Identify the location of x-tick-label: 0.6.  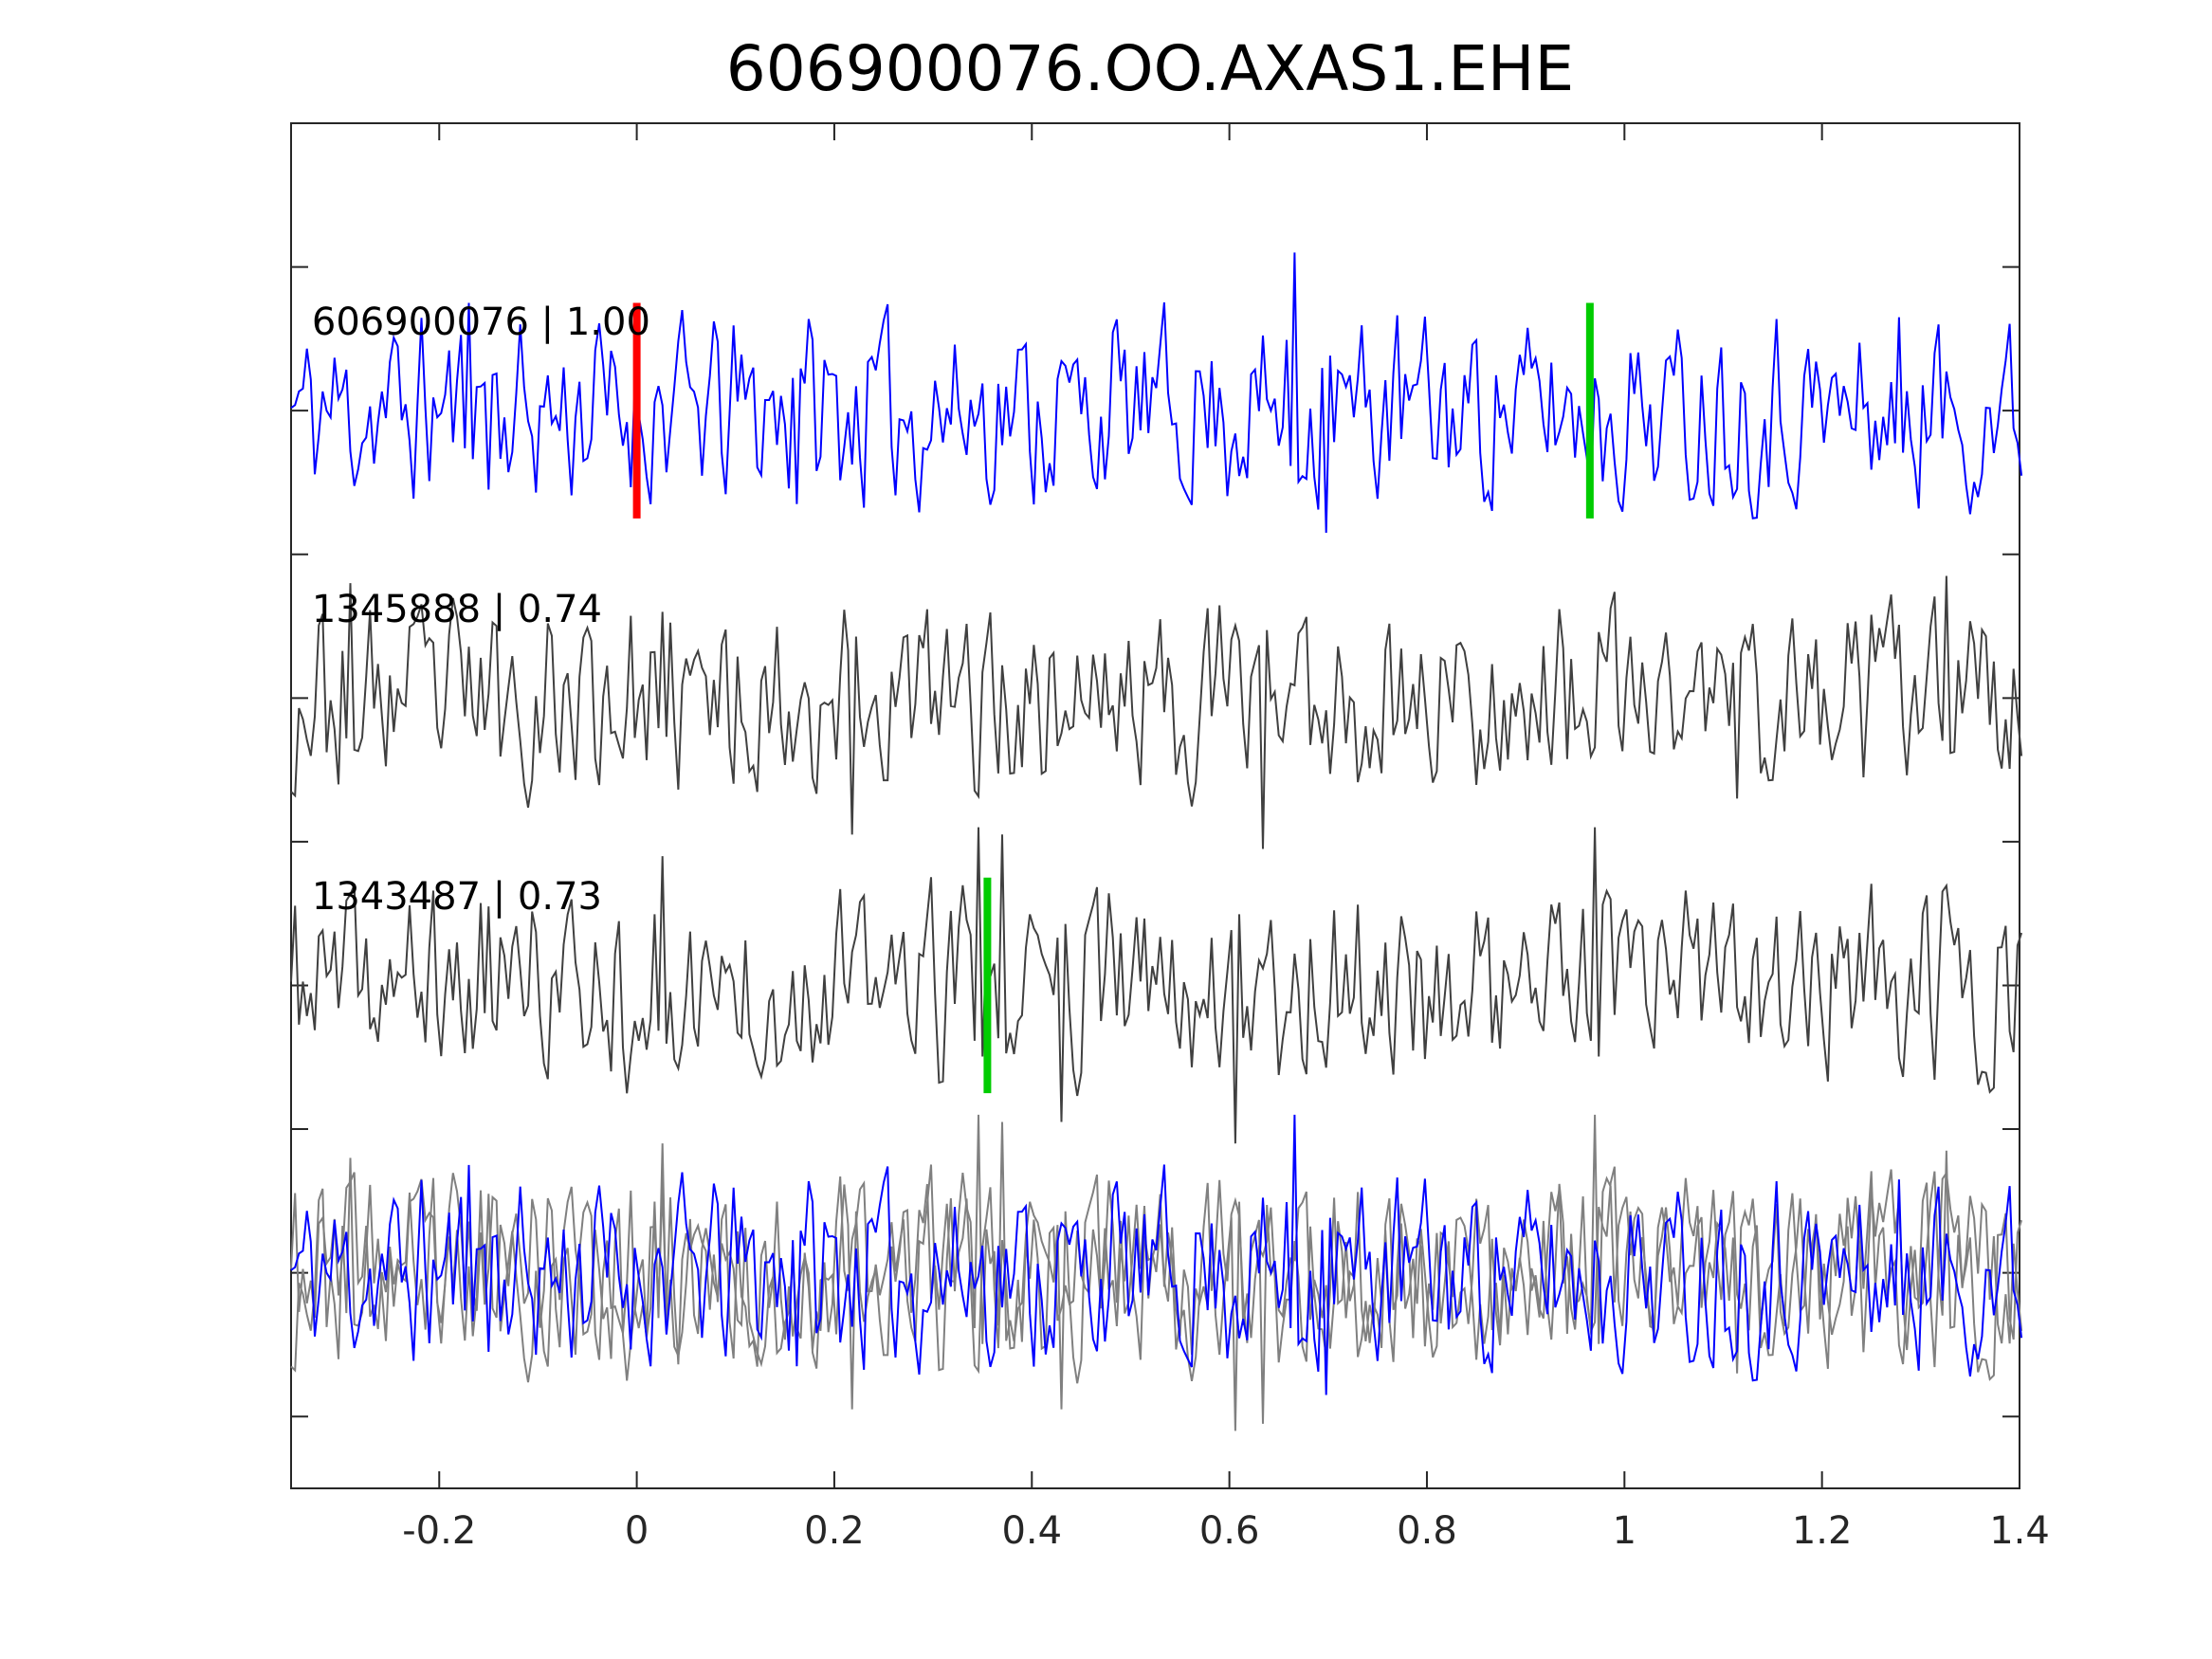
(1229, 1531).